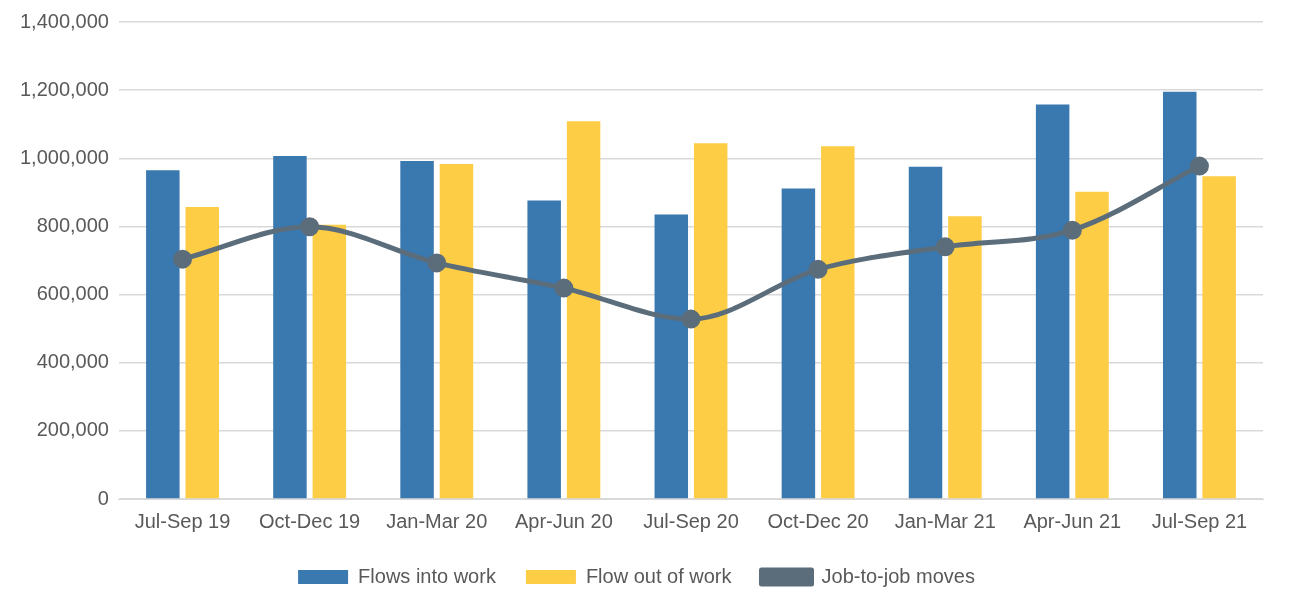 Image resolution: width=1293 pixels, height=607 pixels. Describe the element at coordinates (427, 575) in the screenshot. I see `legend-label: Flows into work` at that location.